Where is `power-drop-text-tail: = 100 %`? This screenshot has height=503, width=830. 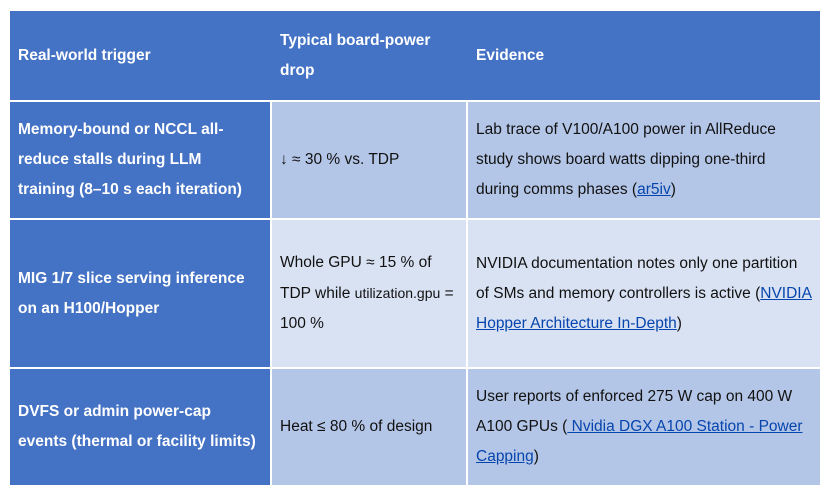 power-drop-text-tail: = 100 % is located at coordinates (367, 308).